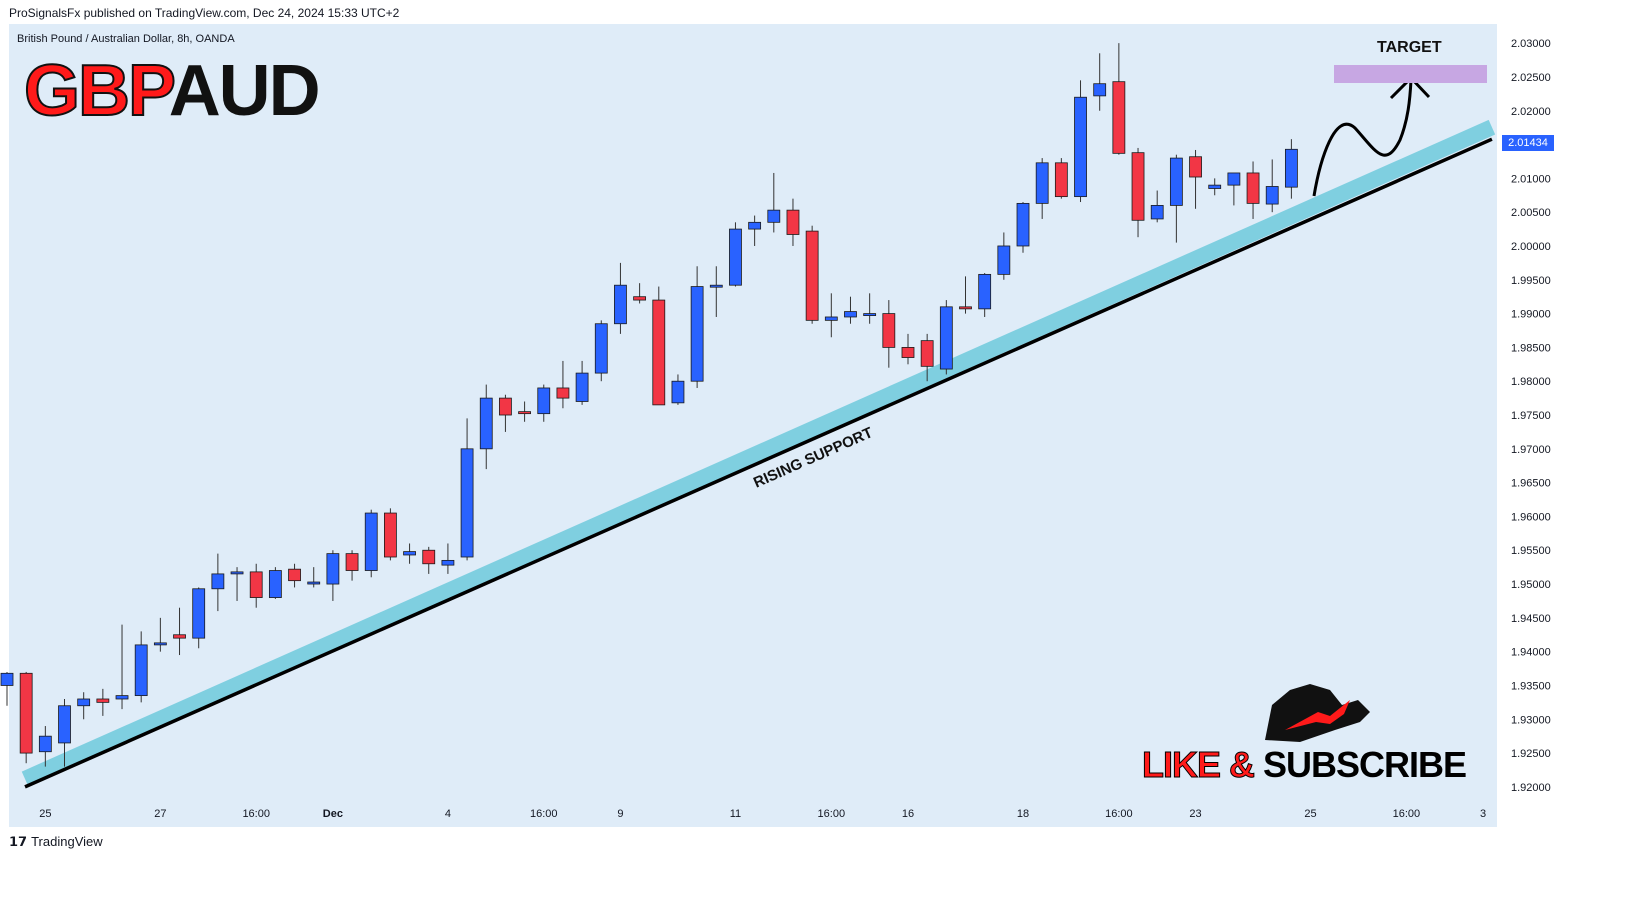 This screenshot has width=1643, height=901. What do you see at coordinates (1528, 143) in the screenshot?
I see `last-price-tag: 2.01434` at bounding box center [1528, 143].